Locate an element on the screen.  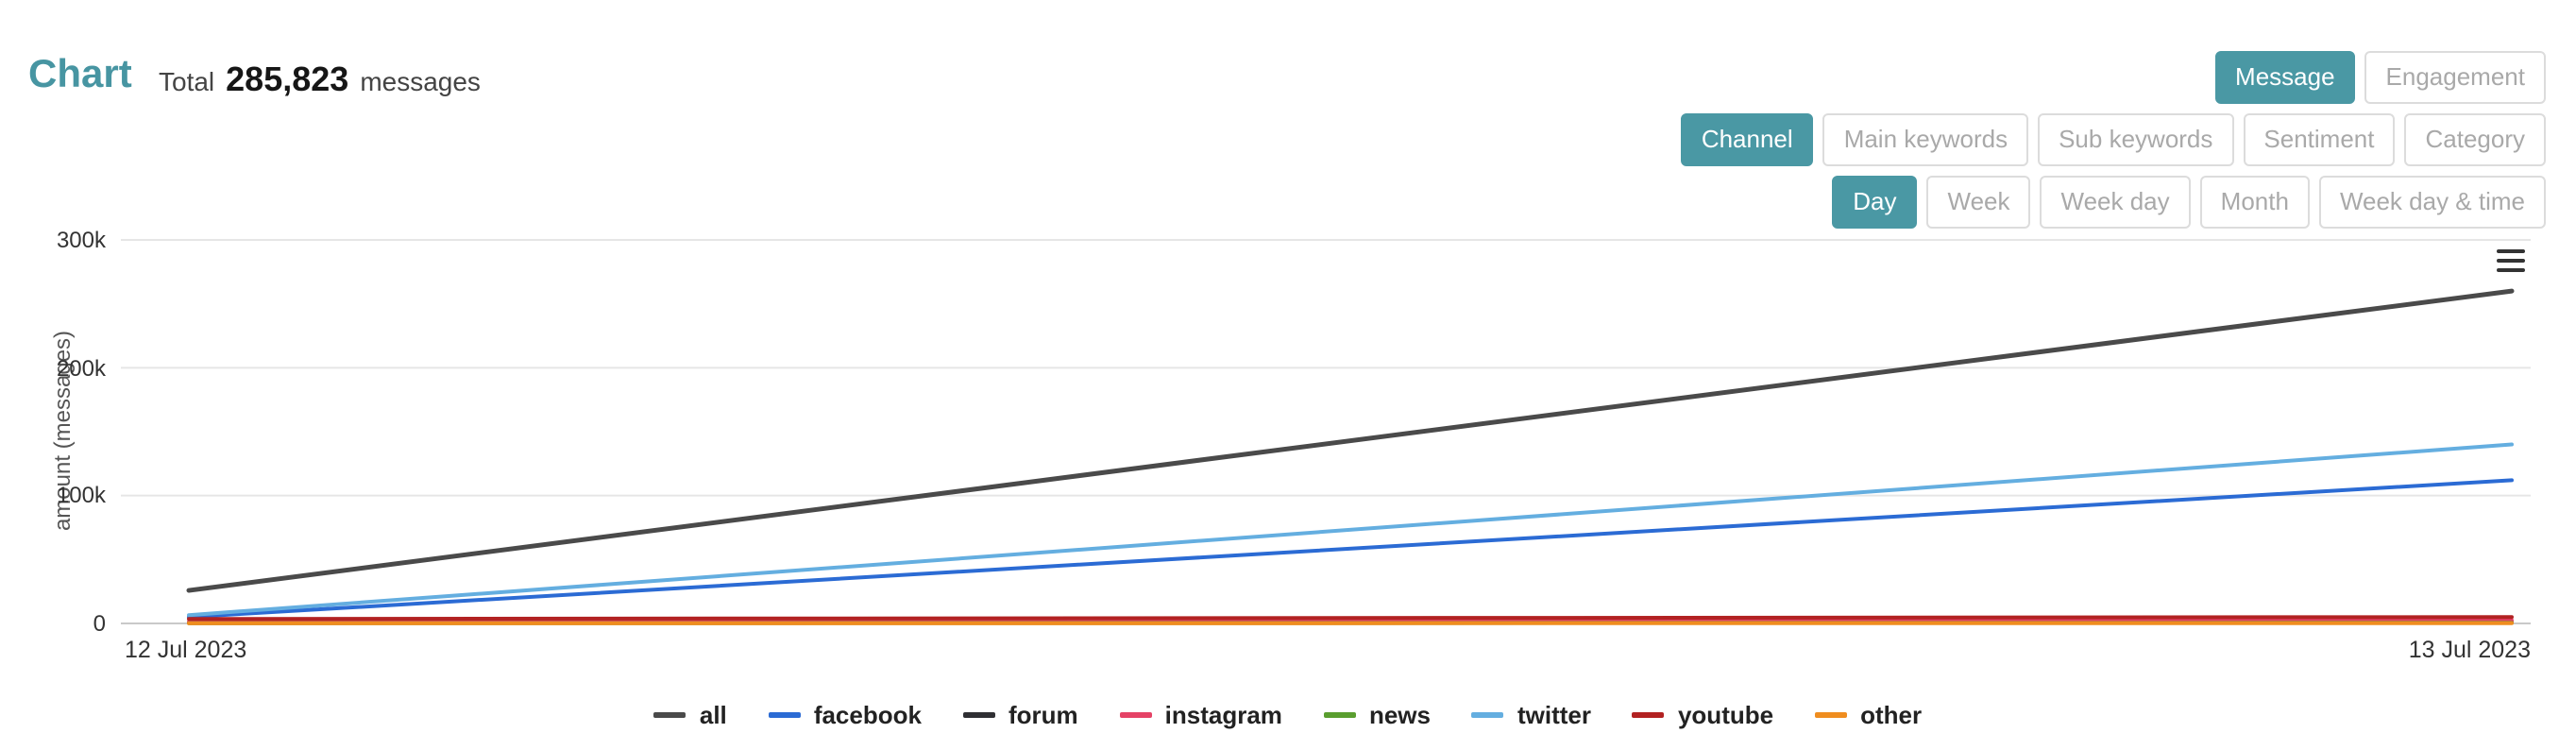
legend-label: forum is located at coordinates (1043, 715).